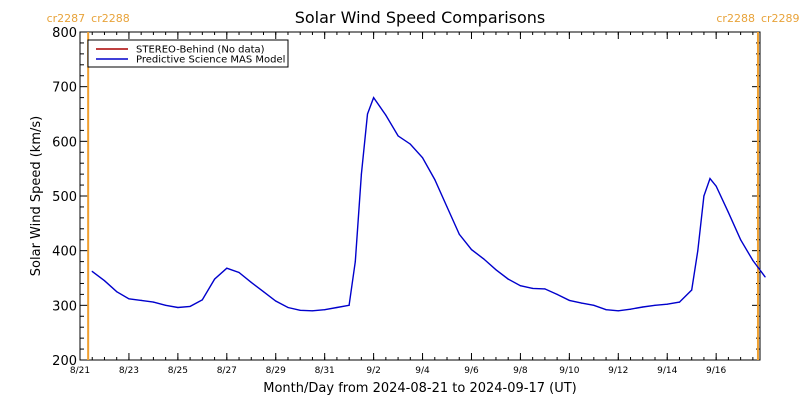 The image size is (800, 405). I want to click on y-tick-label: 500, so click(64, 197).